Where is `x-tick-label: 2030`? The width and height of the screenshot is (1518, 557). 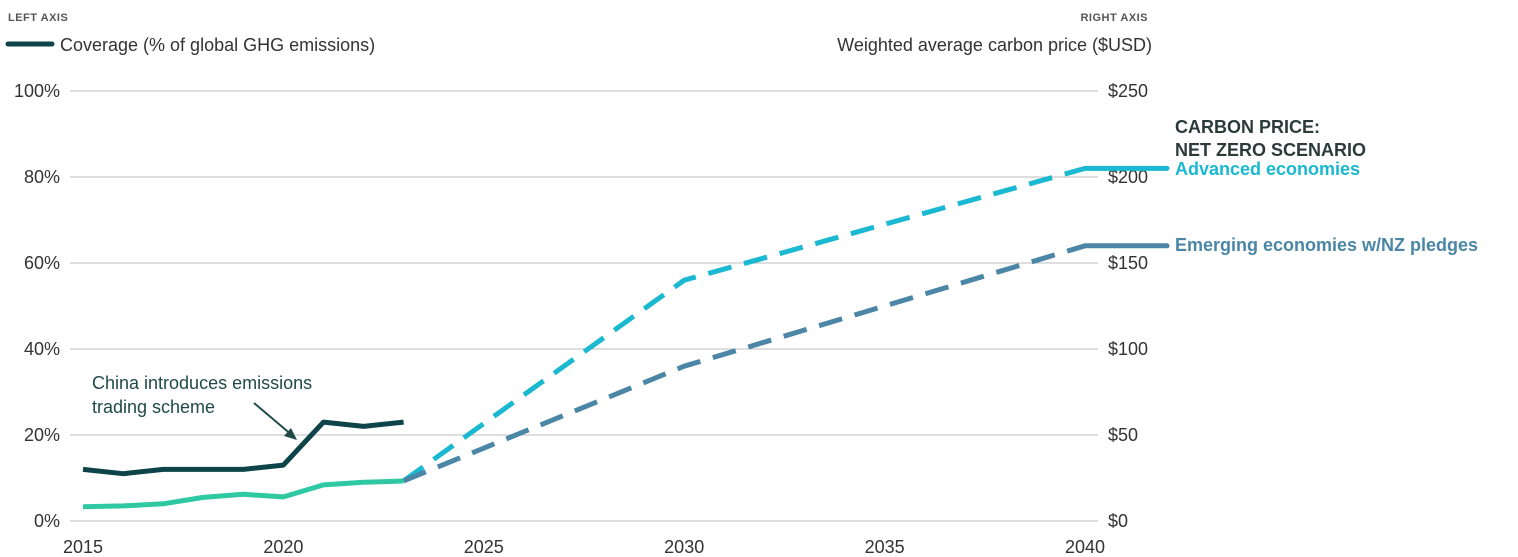 x-tick-label: 2030 is located at coordinates (684, 547).